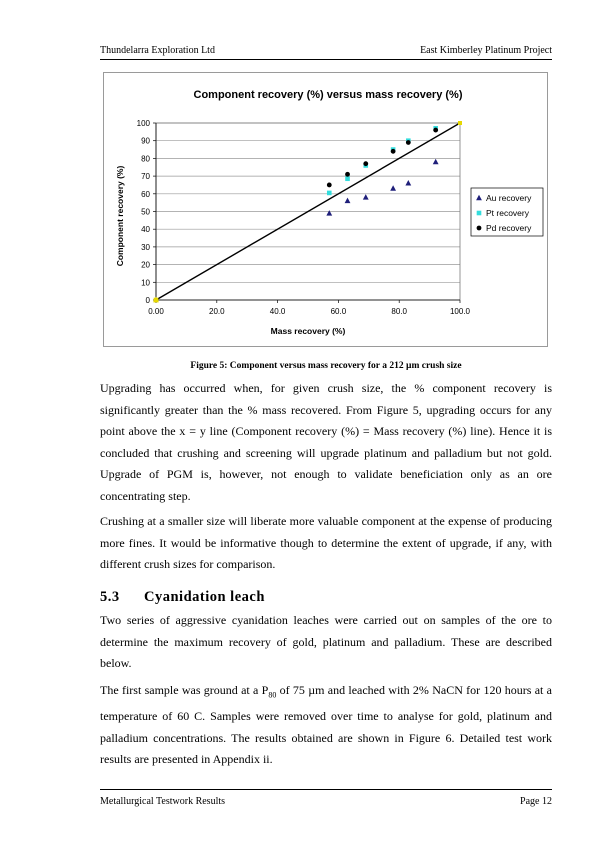  Describe the element at coordinates (460, 311) in the screenshot. I see `x-tick-label: 100.0` at that location.